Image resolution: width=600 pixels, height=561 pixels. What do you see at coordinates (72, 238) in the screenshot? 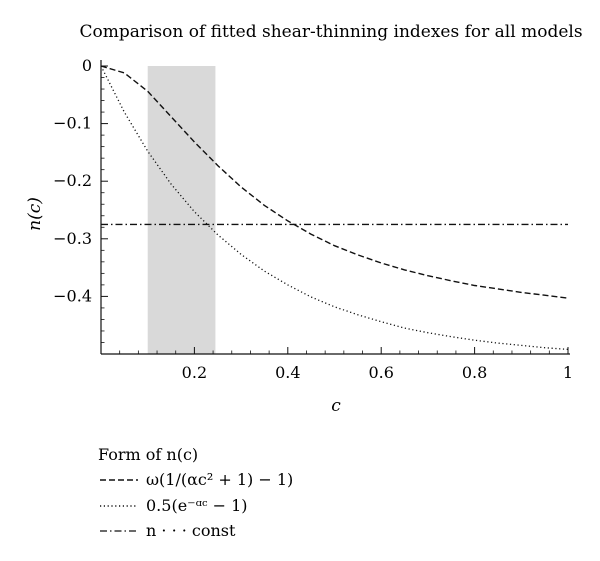
I see `y-tick-label: −0.3` at bounding box center [72, 238].